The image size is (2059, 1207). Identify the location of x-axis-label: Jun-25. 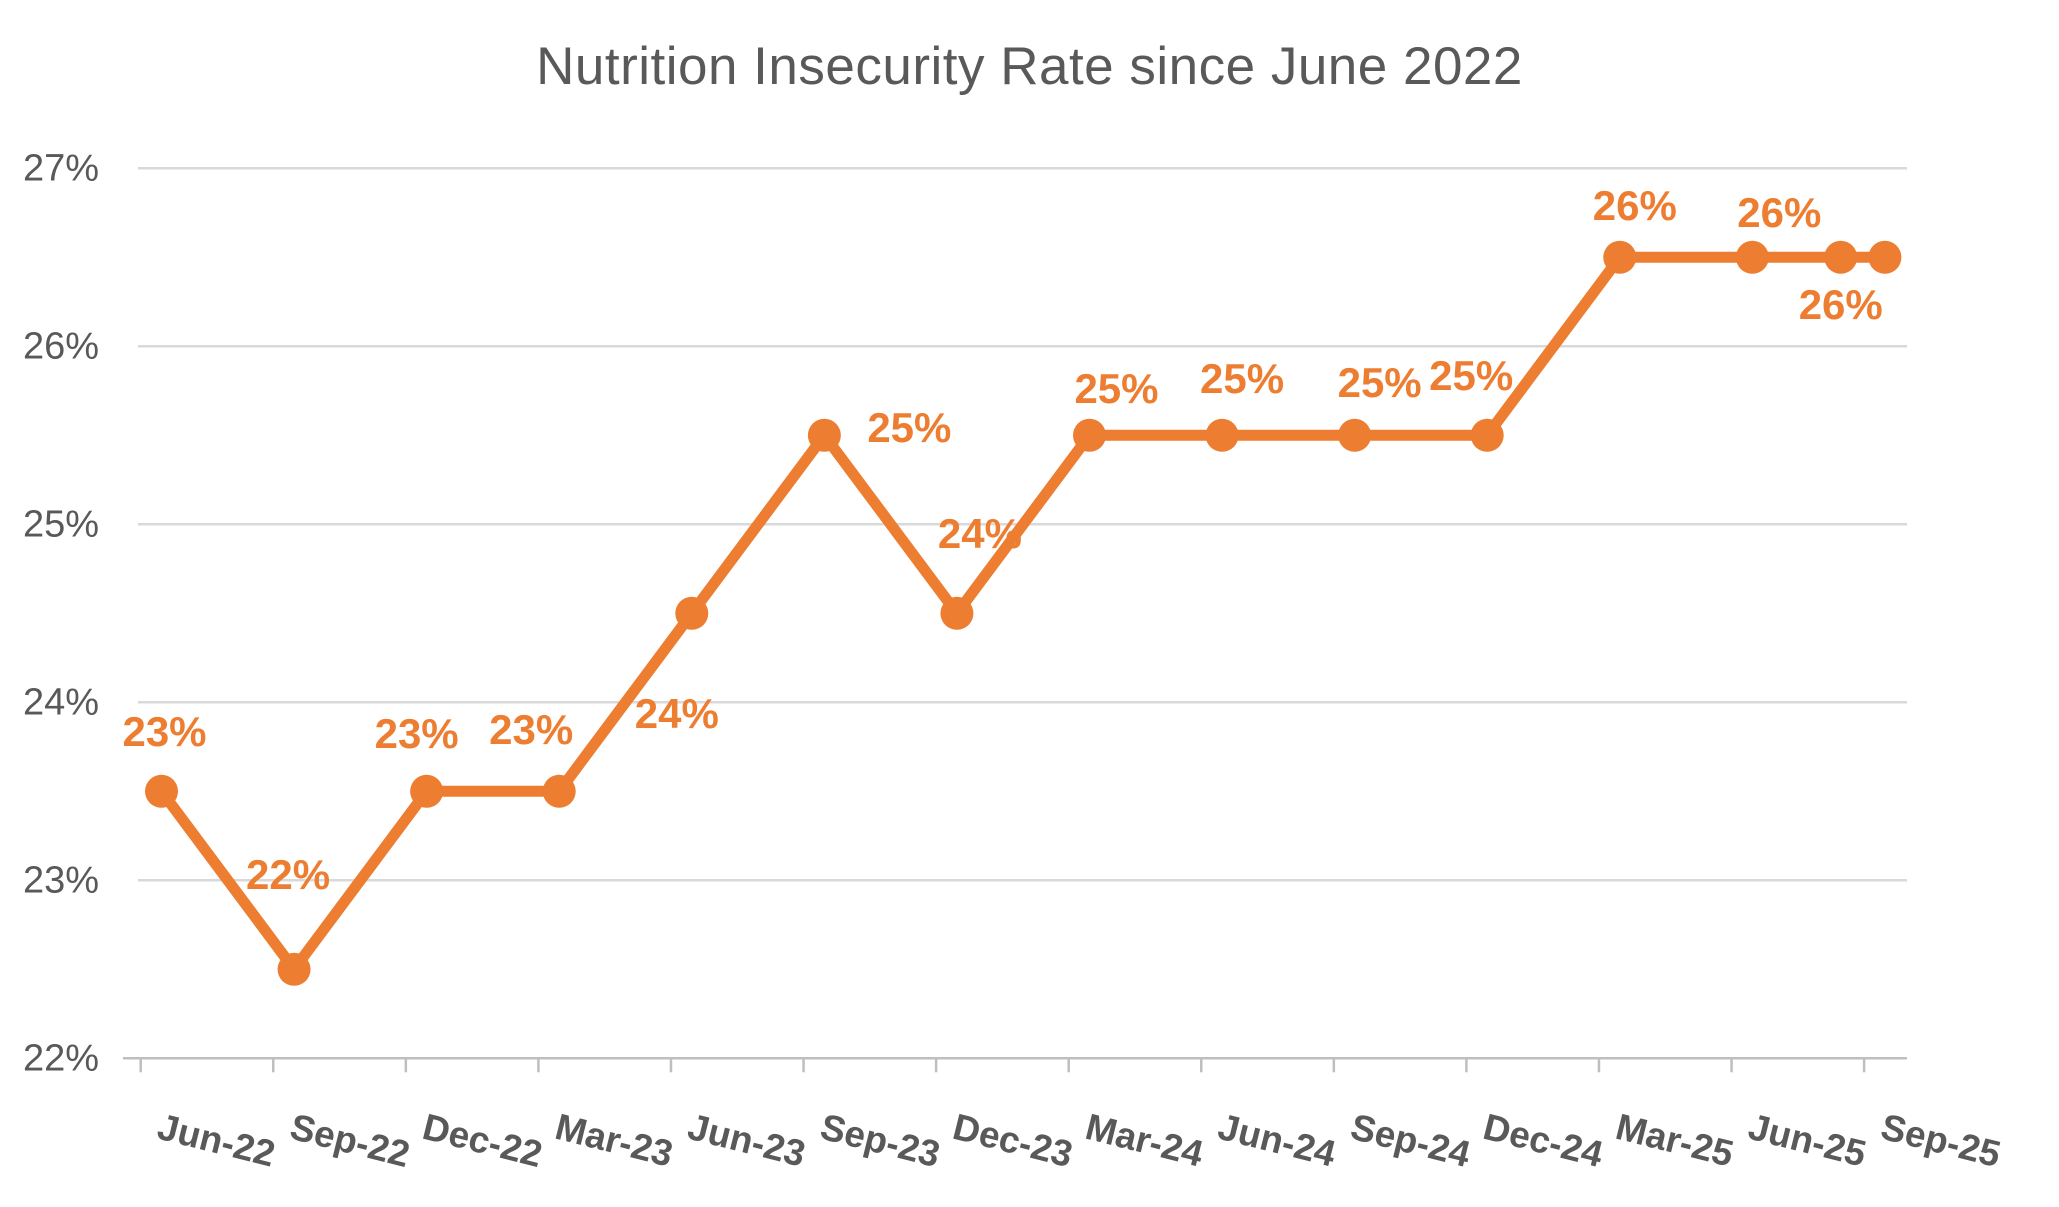
(1807, 1140).